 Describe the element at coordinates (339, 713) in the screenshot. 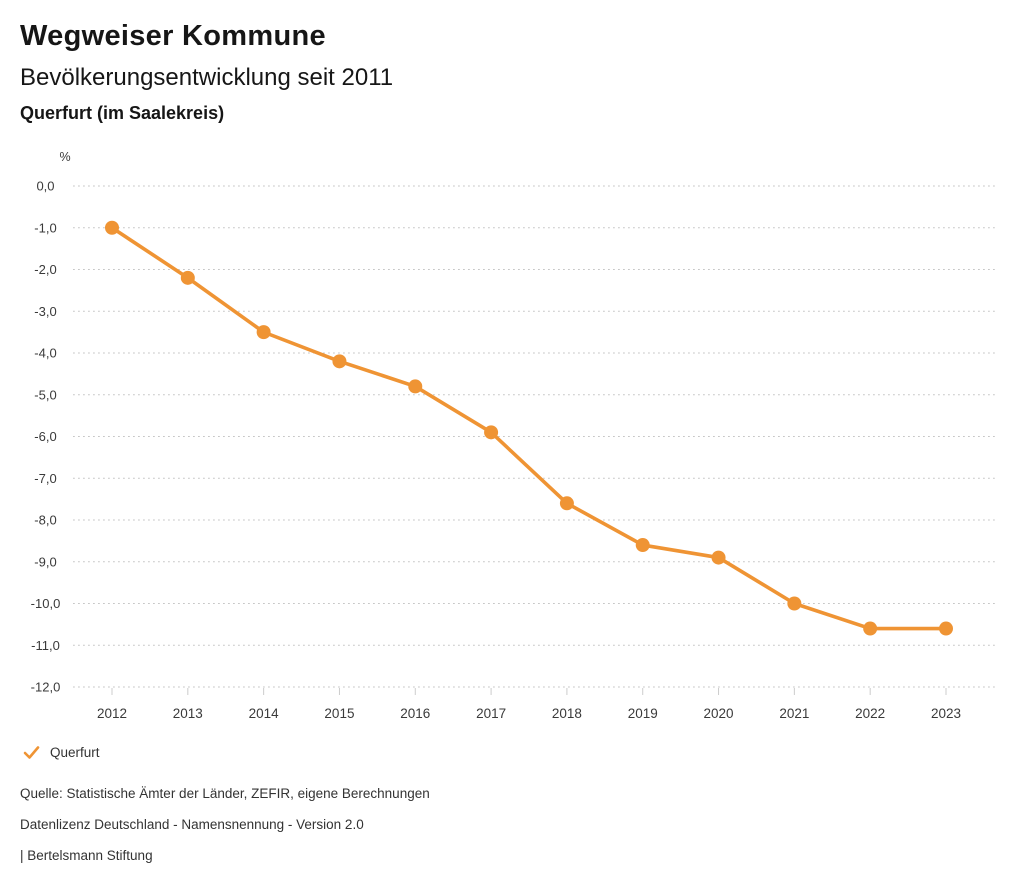

I see `x-axis-label: 2015` at that location.